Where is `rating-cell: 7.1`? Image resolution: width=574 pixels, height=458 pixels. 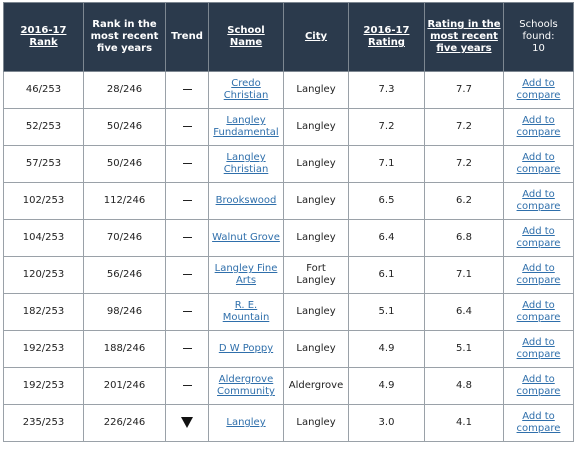
rating-cell: 7.1 is located at coordinates (386, 164).